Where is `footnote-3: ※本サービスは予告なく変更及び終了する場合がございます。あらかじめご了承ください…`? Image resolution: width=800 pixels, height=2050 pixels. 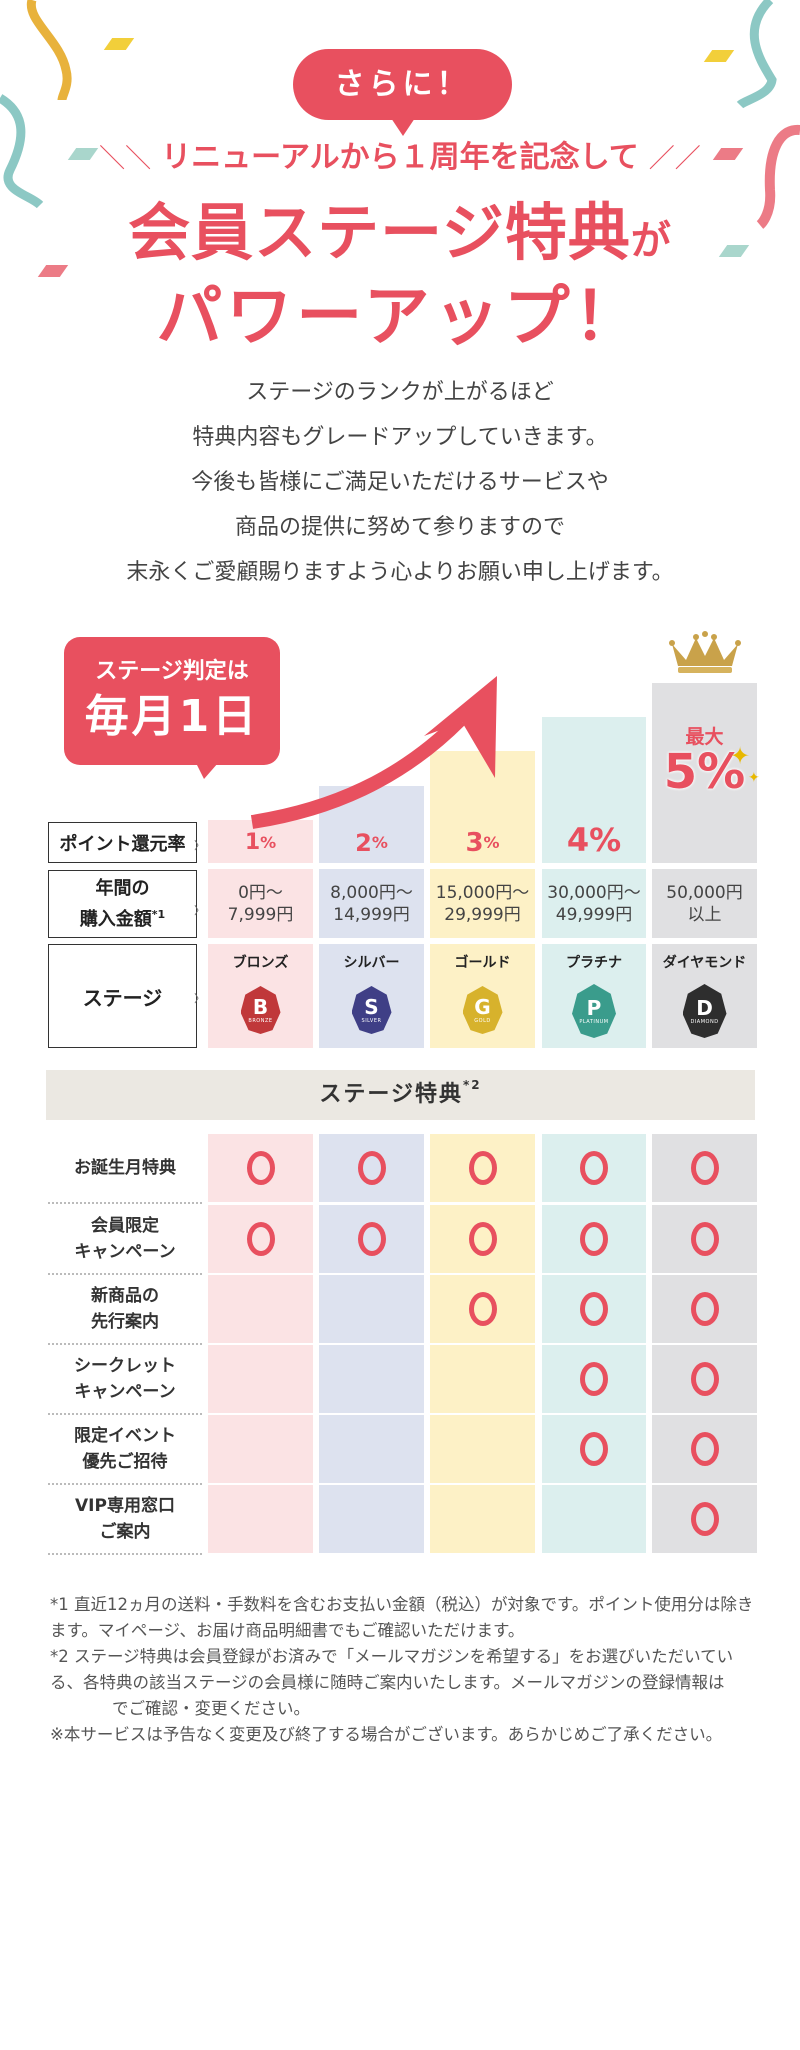
footnote-3: ※本サービスは予告なく変更及び終了する場合がございます。あらかじめご了承ください… is located at coordinates (386, 1734).